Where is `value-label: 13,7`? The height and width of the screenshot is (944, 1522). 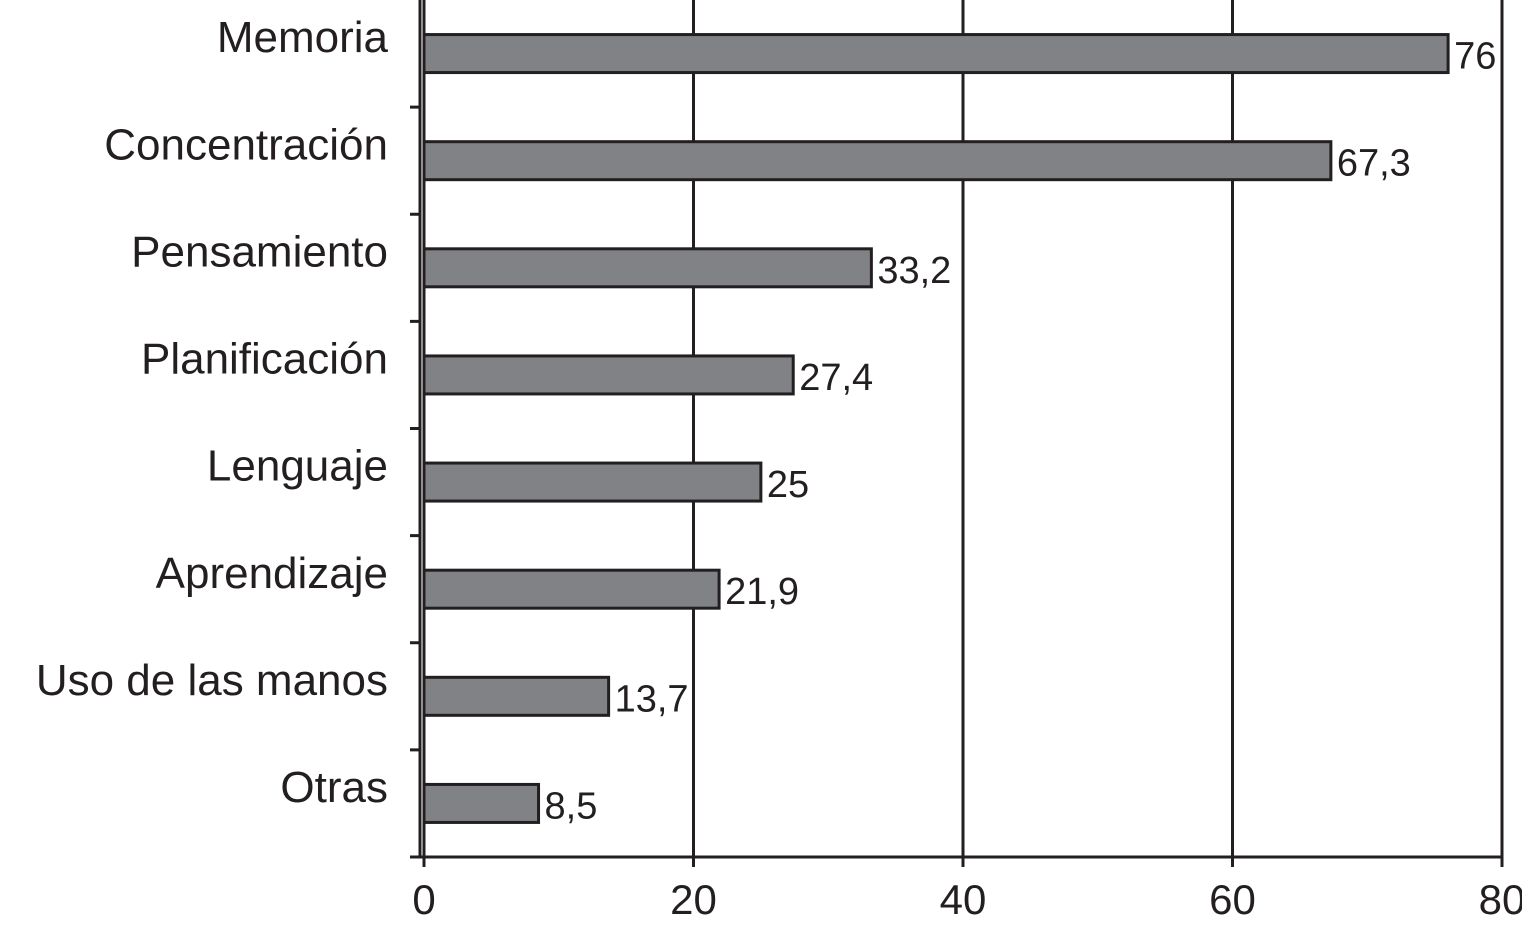 value-label: 13,7 is located at coordinates (652, 699).